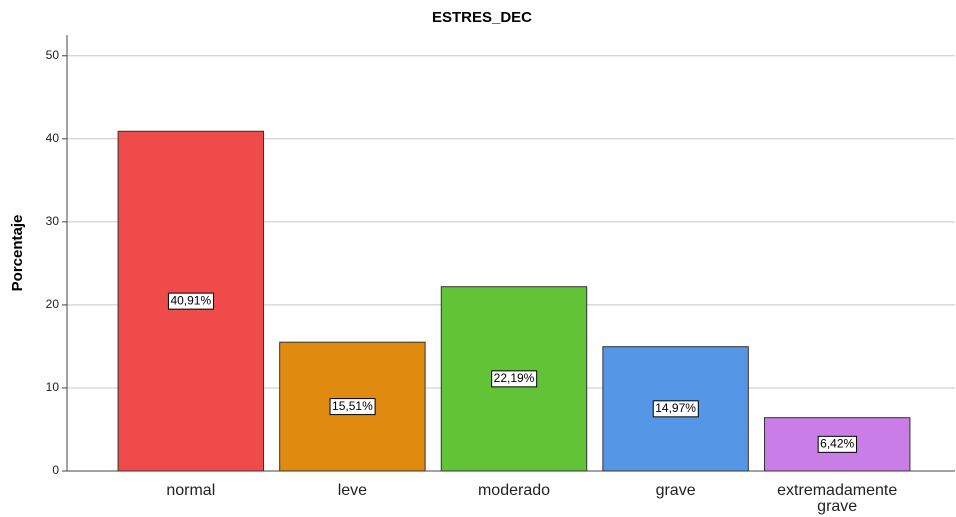  Describe the element at coordinates (514, 490) in the screenshot. I see `x-tick-label: moderado` at that location.